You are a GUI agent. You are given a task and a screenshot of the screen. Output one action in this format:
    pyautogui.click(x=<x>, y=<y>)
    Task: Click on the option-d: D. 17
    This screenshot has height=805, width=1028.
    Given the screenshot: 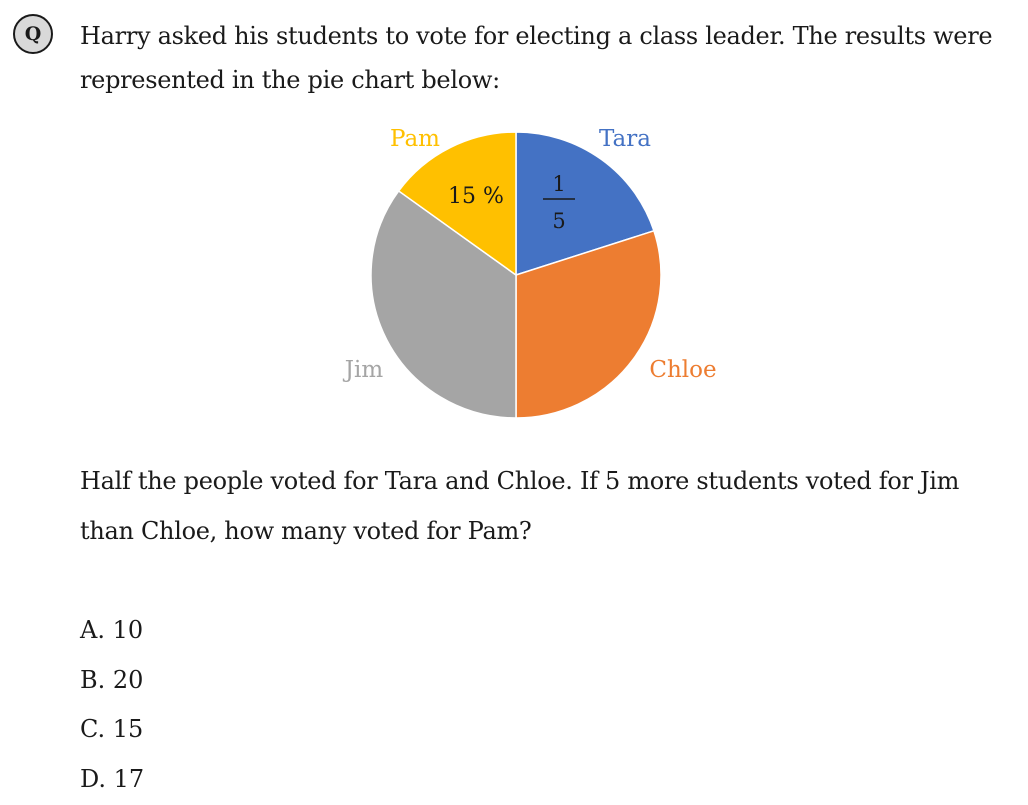 What is the action you would take?
    pyautogui.click(x=112, y=778)
    